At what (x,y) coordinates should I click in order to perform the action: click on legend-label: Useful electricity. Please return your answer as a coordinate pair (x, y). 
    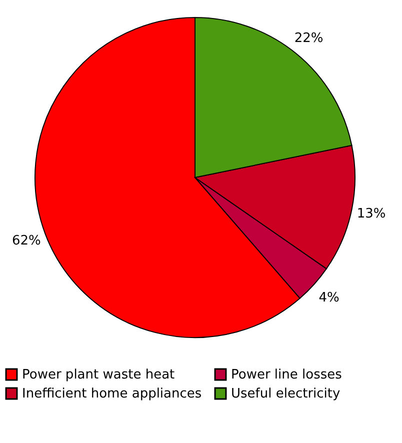
    Looking at the image, I should click on (286, 394).